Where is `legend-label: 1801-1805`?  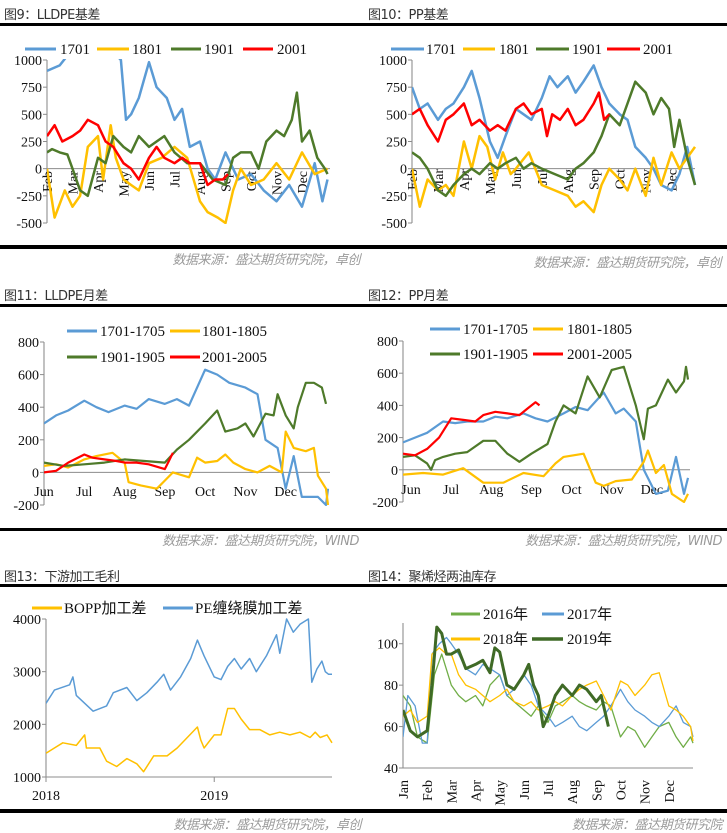 legend-label: 1801-1805 is located at coordinates (234, 332).